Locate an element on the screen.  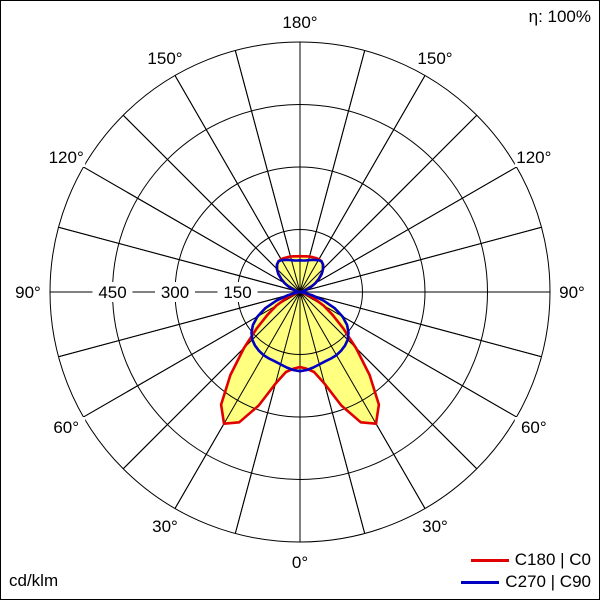
radial-tick-label: 150 is located at coordinates (237, 292).